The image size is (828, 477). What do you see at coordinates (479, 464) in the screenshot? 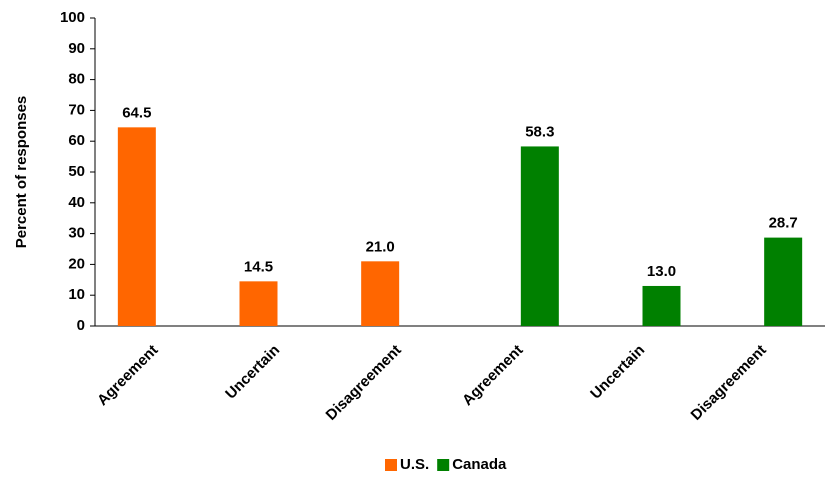
I see `legend-label: Canada` at bounding box center [479, 464].